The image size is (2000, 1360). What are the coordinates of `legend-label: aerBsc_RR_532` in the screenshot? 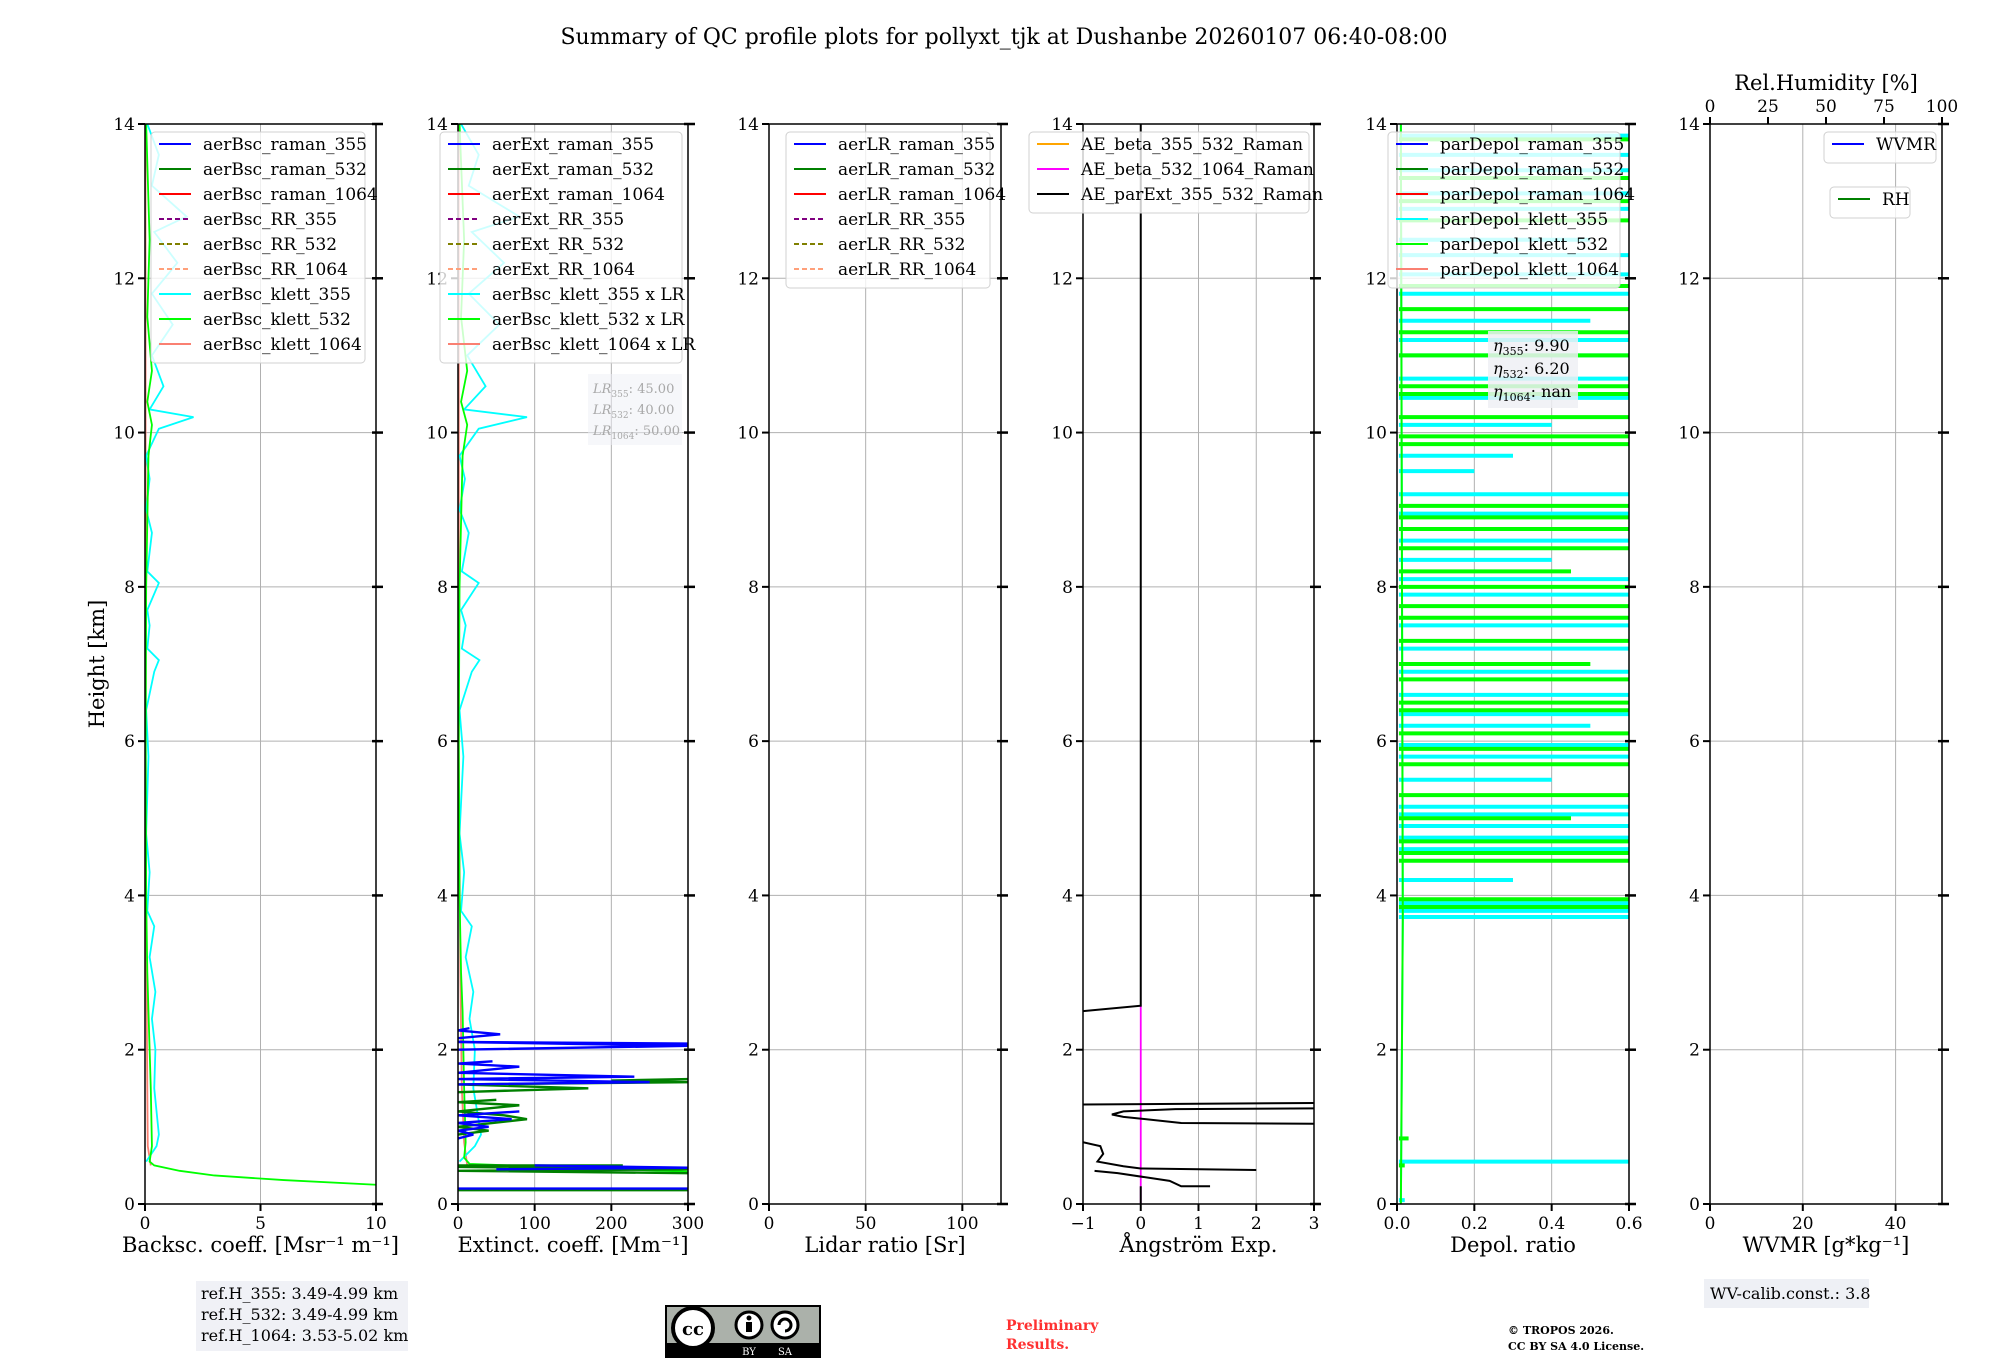 It's located at (270, 245).